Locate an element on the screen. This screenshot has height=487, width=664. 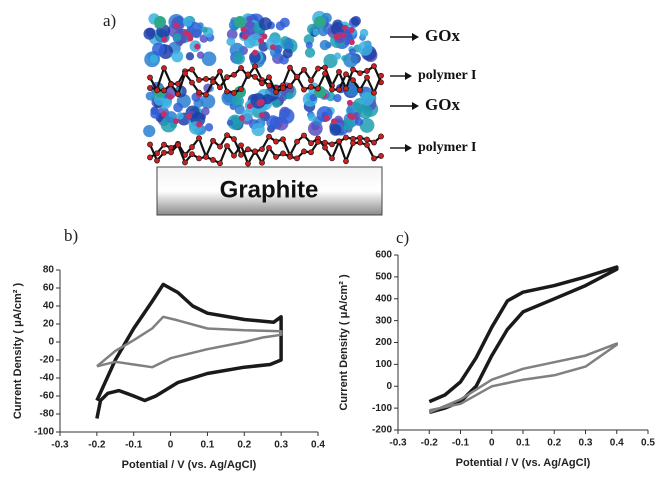
x-tick-label: 0.2 is located at coordinates (244, 445).